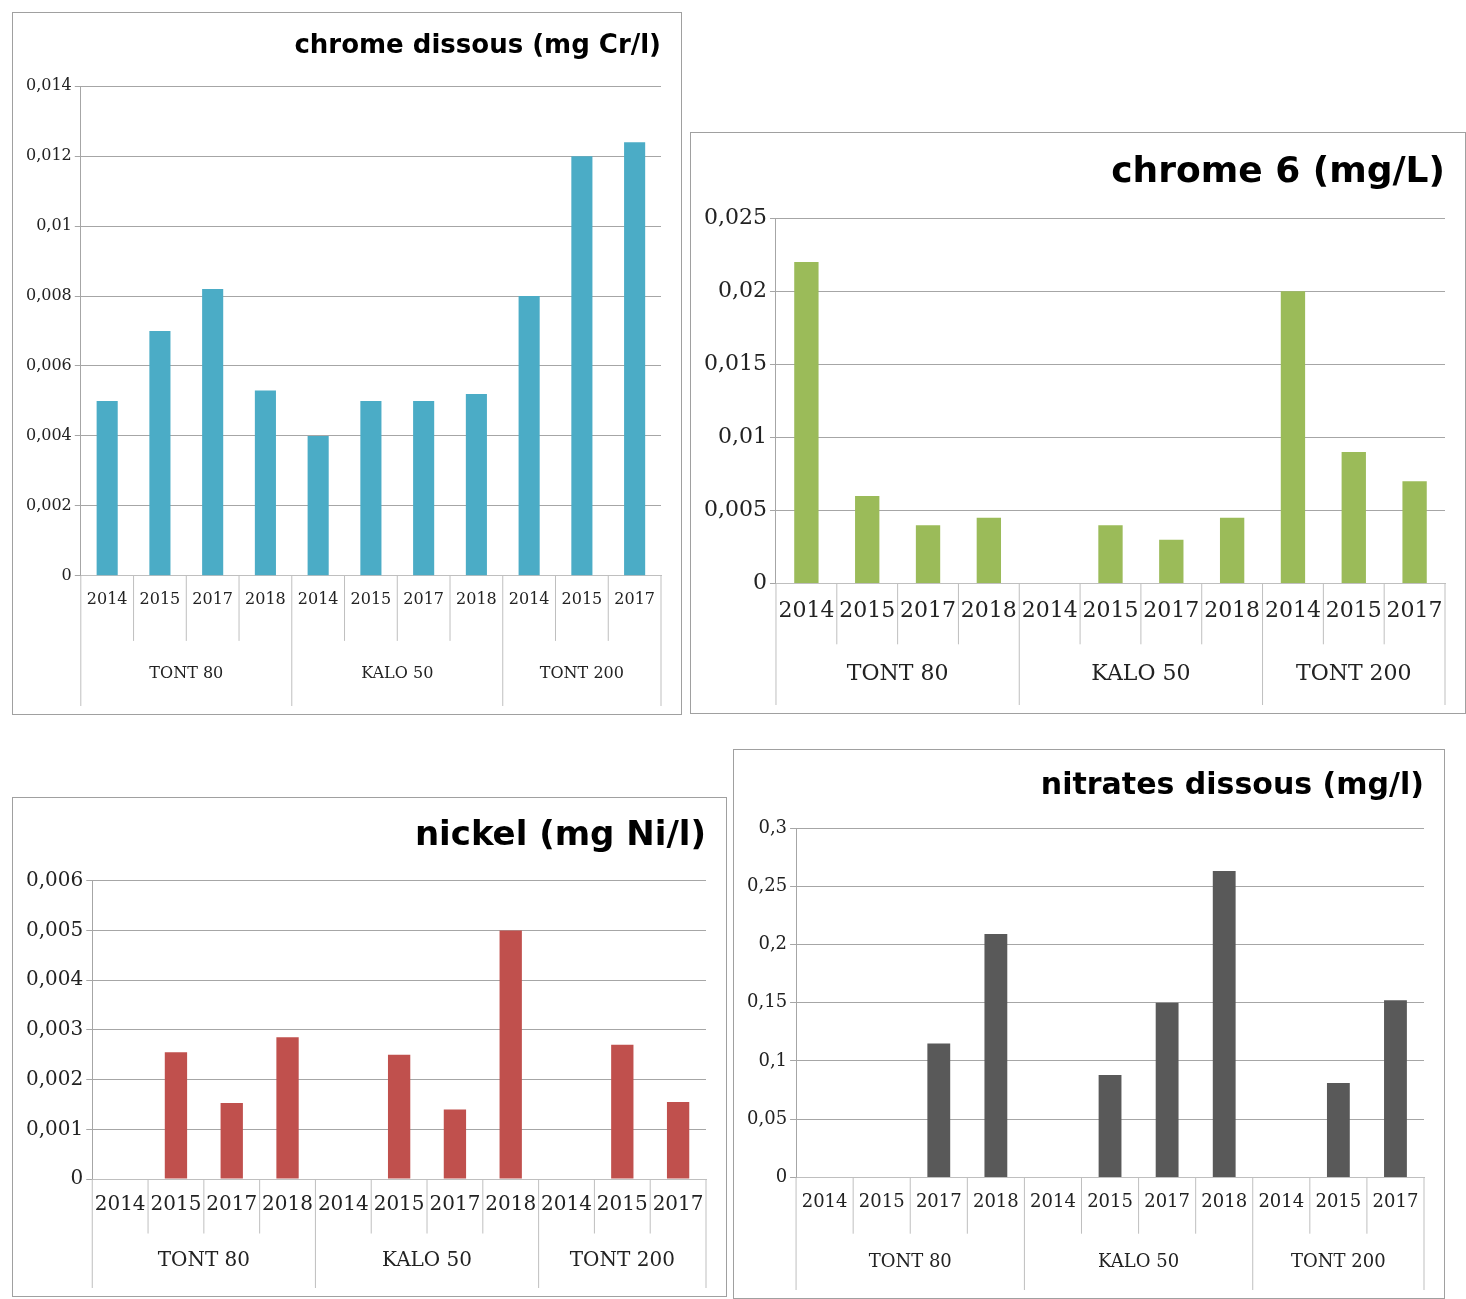 Image resolution: width=1466 pixels, height=1299 pixels. I want to click on chart-title: nickel (mg Ni/l), so click(560, 833).